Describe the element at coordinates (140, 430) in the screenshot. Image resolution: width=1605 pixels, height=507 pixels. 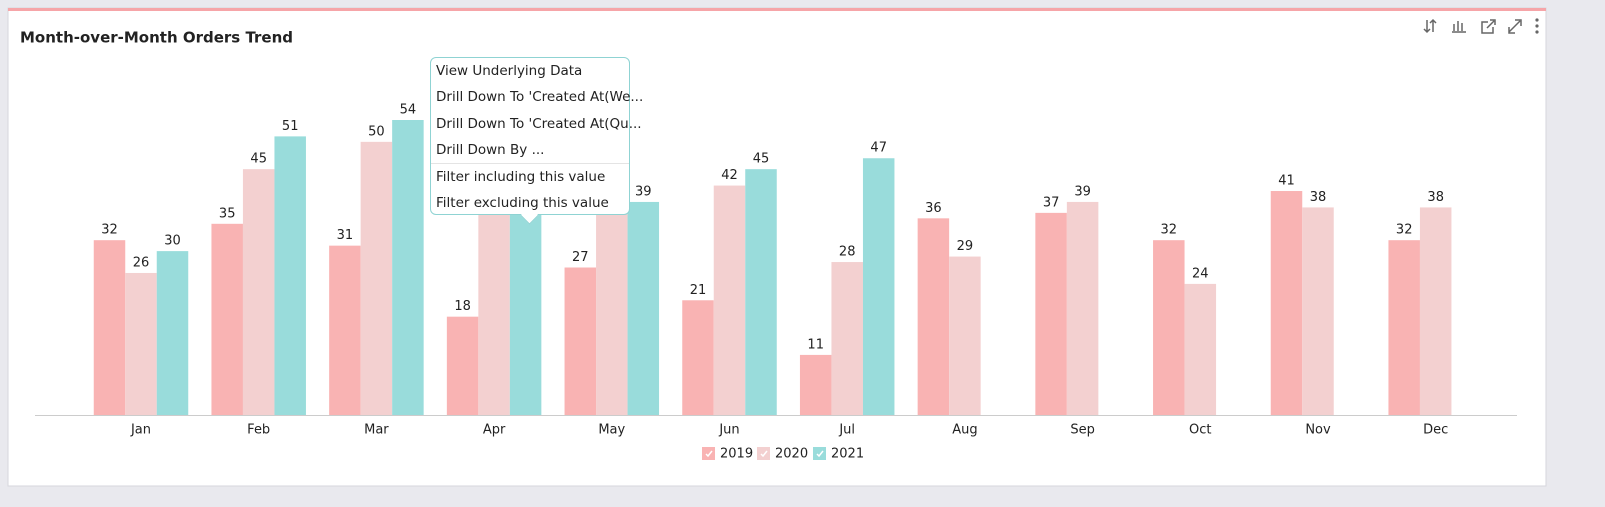
I see `x-tick-label: Jan` at that location.